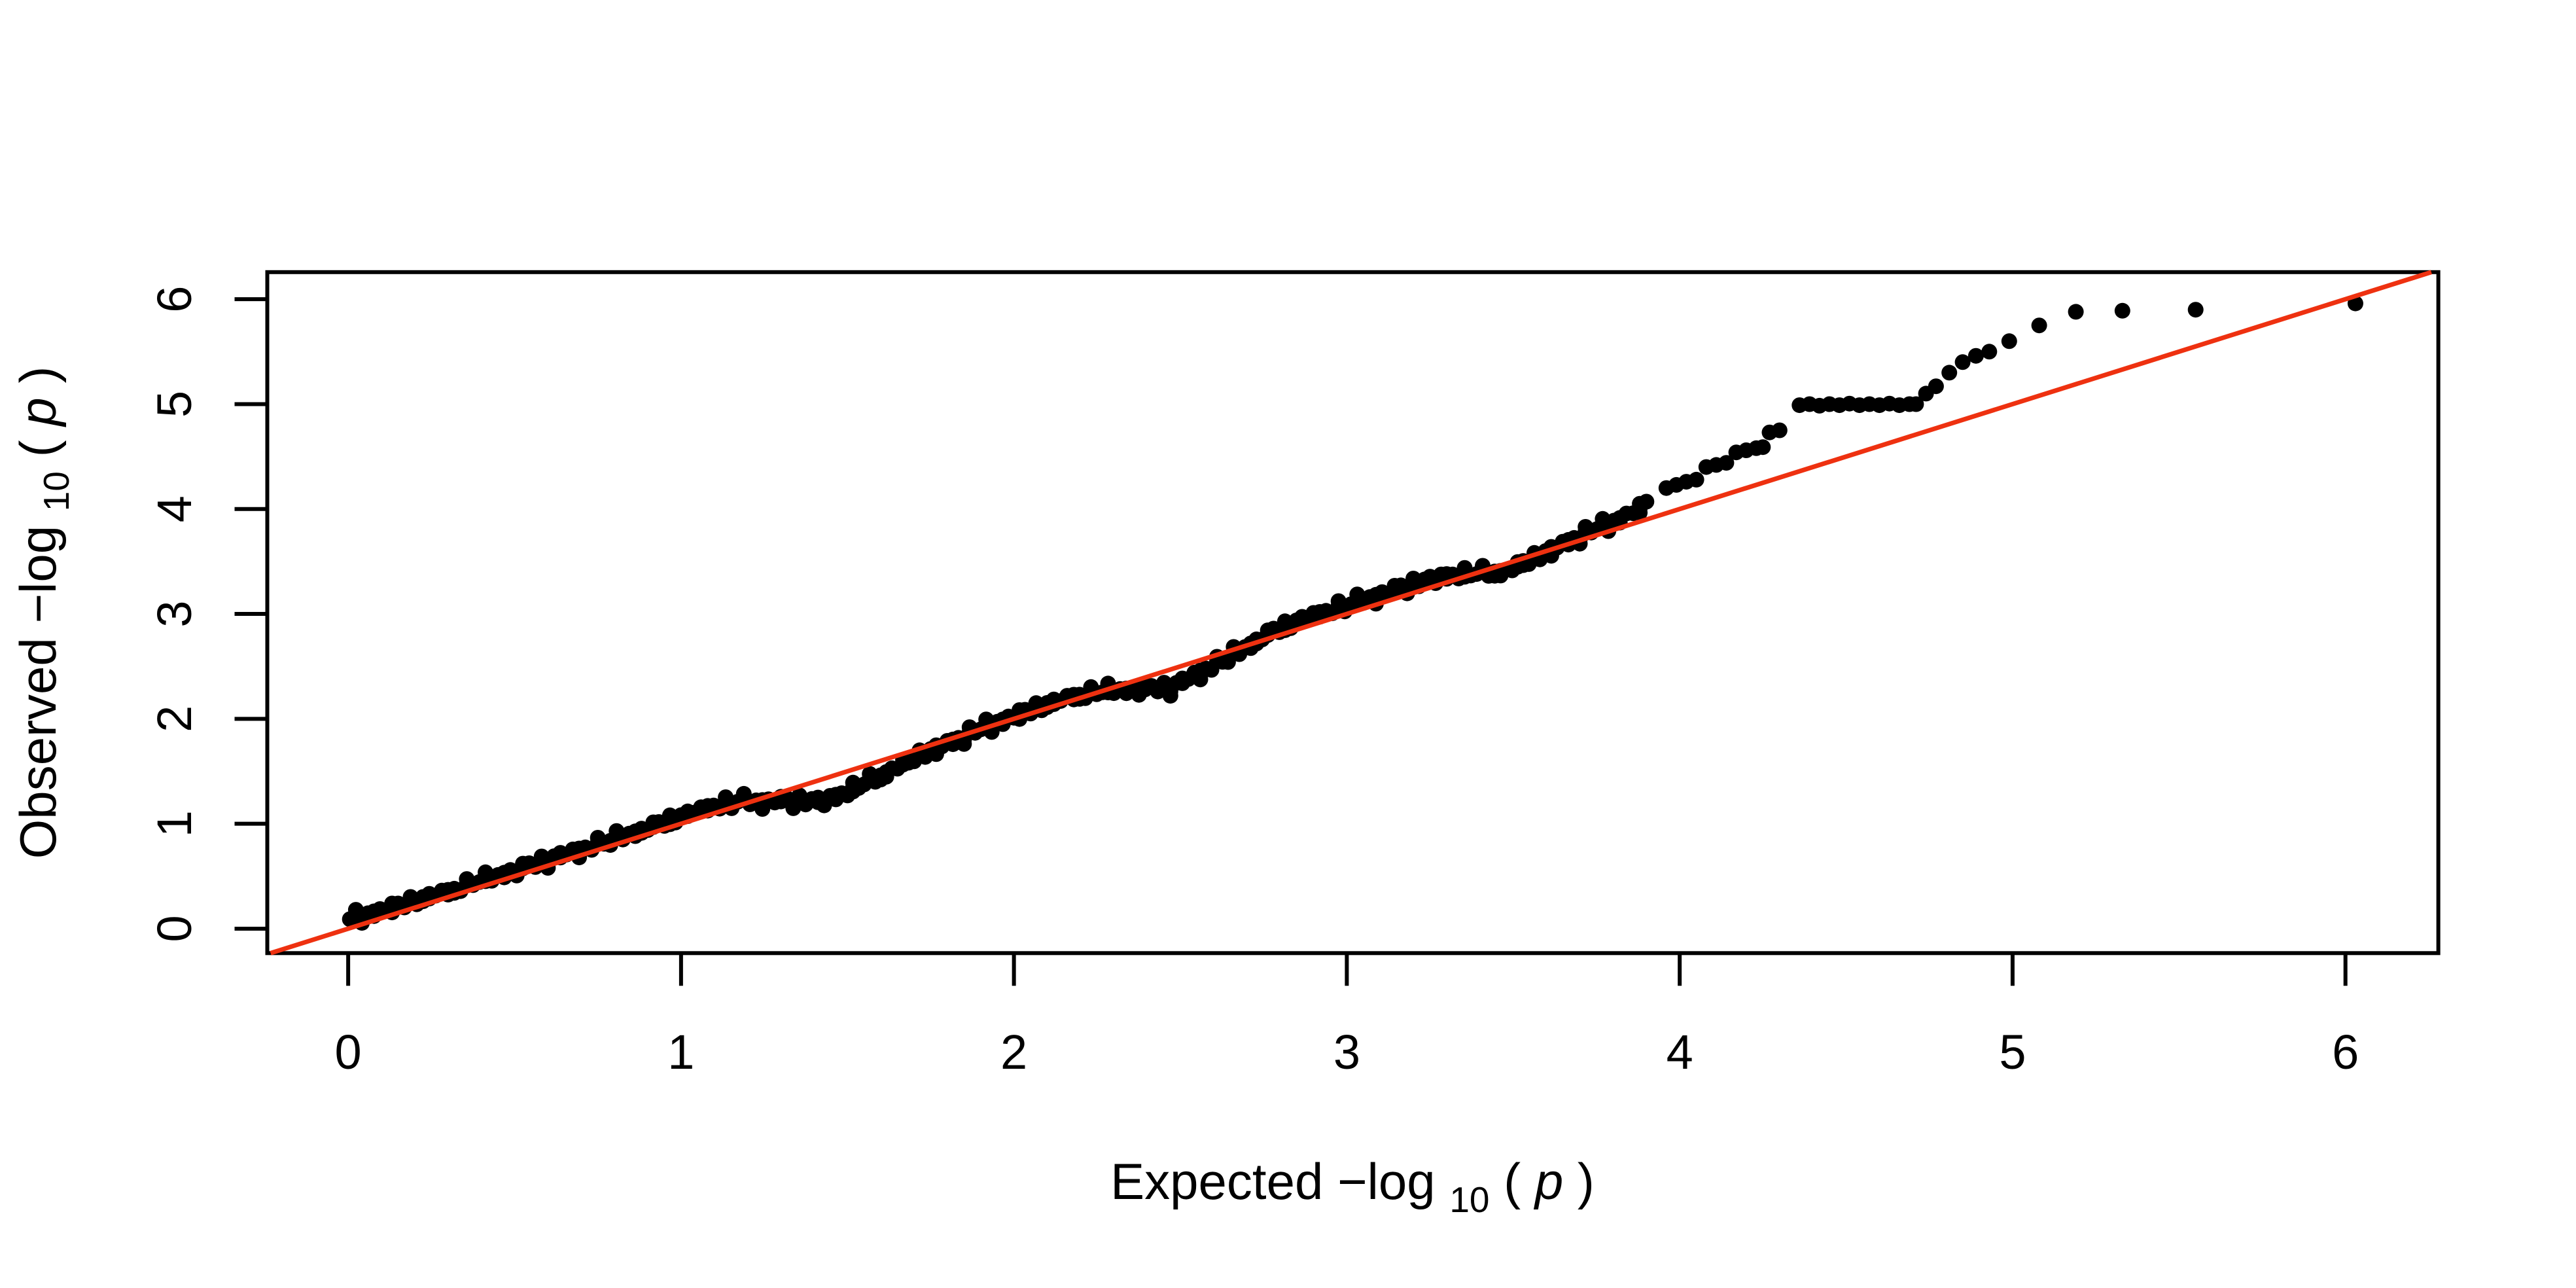  I want to click on x-tick-label: 5, so click(2012, 1052).